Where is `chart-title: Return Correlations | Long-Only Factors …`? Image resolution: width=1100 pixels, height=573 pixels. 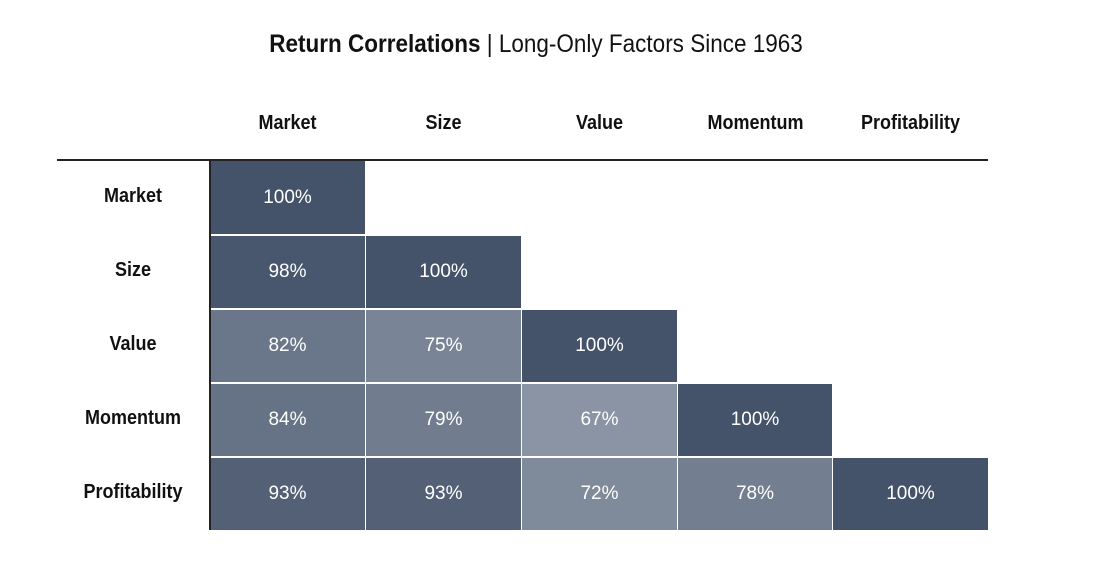
chart-title: Return Correlations | Long-Only Factors … is located at coordinates (536, 44).